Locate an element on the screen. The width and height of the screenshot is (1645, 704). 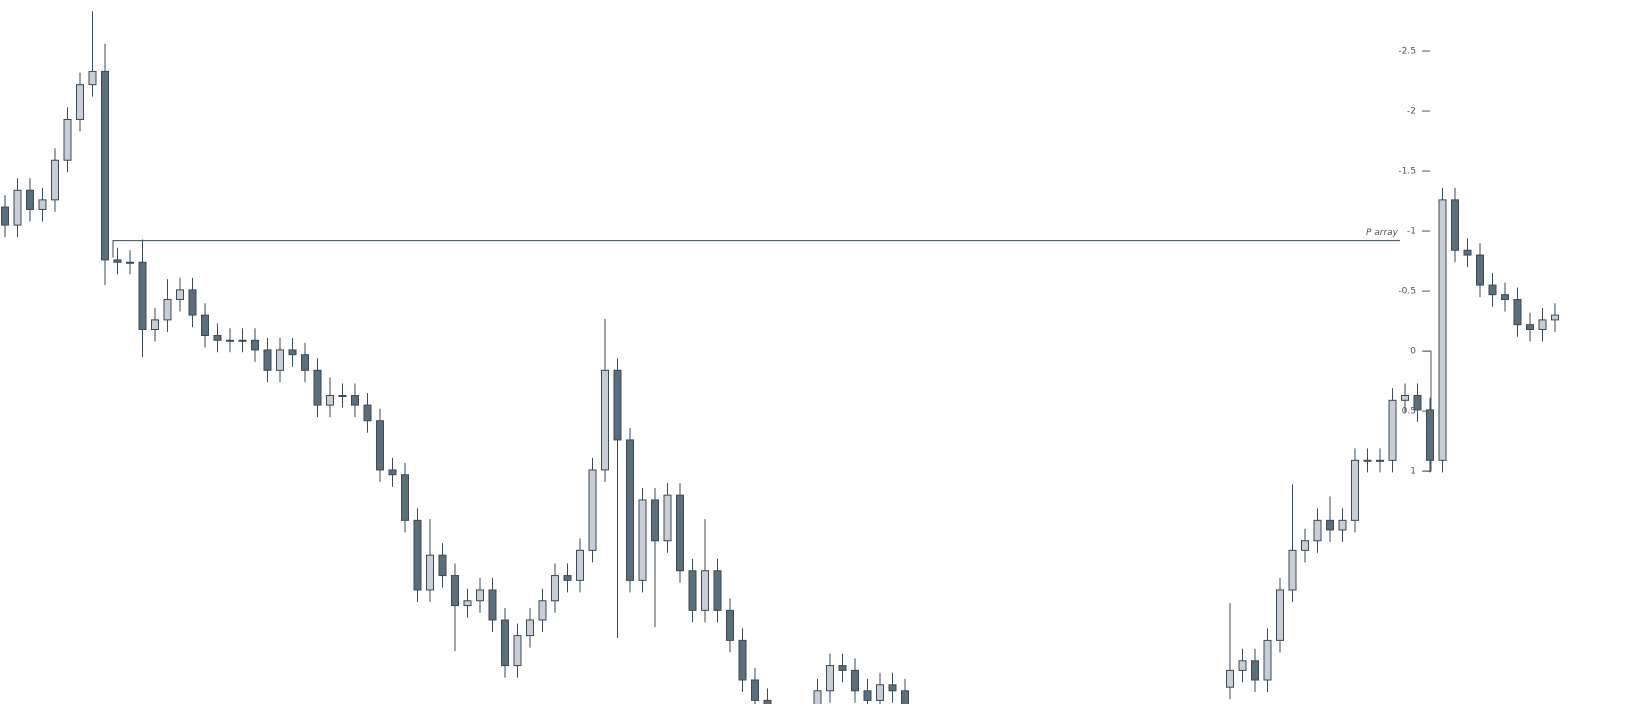
annotation-line is located at coordinates (756, 249).